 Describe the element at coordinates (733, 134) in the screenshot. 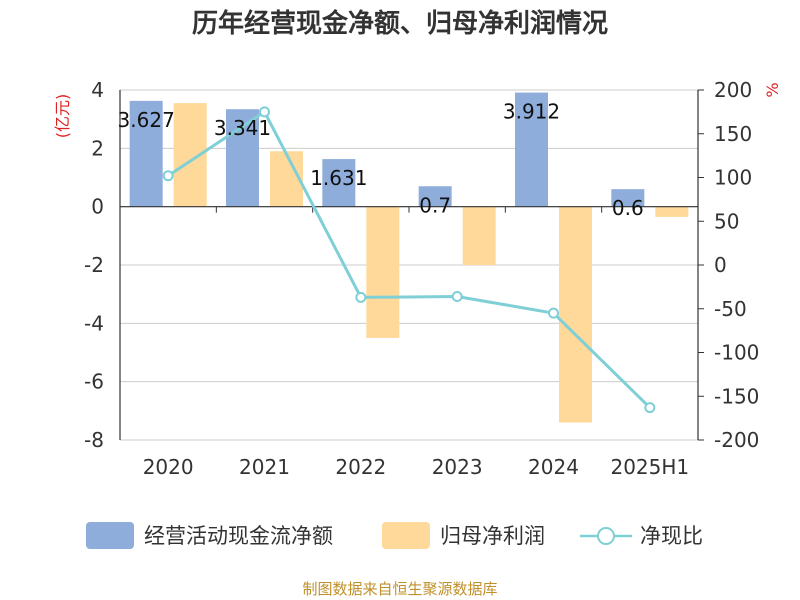

I see `right-tick-label: 150` at that location.